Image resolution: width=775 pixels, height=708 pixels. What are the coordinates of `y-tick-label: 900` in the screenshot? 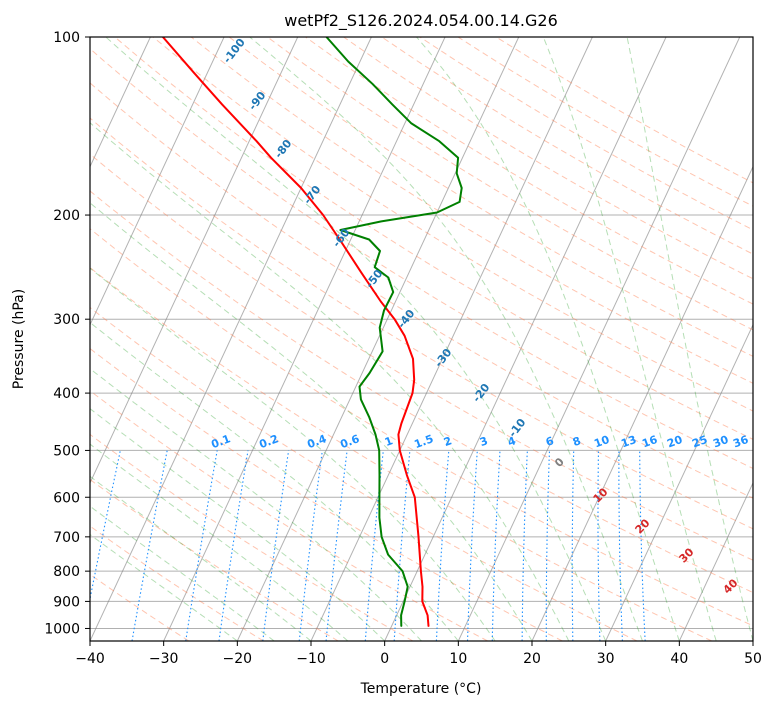 It's located at (66, 602).